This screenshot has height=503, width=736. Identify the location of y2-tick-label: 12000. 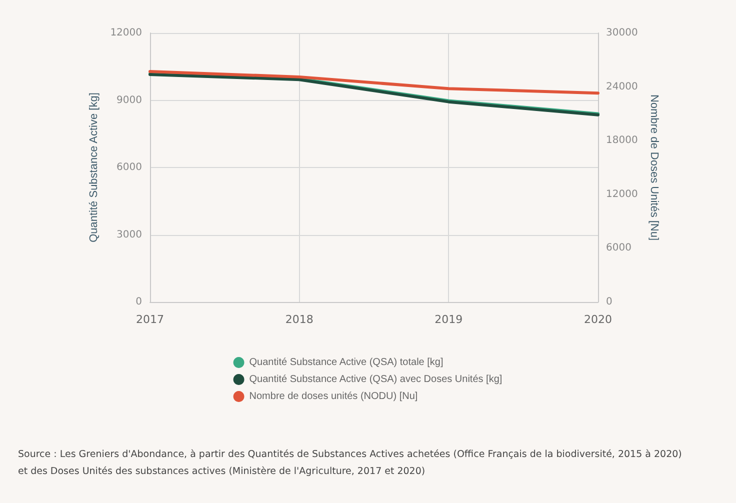
(622, 194).